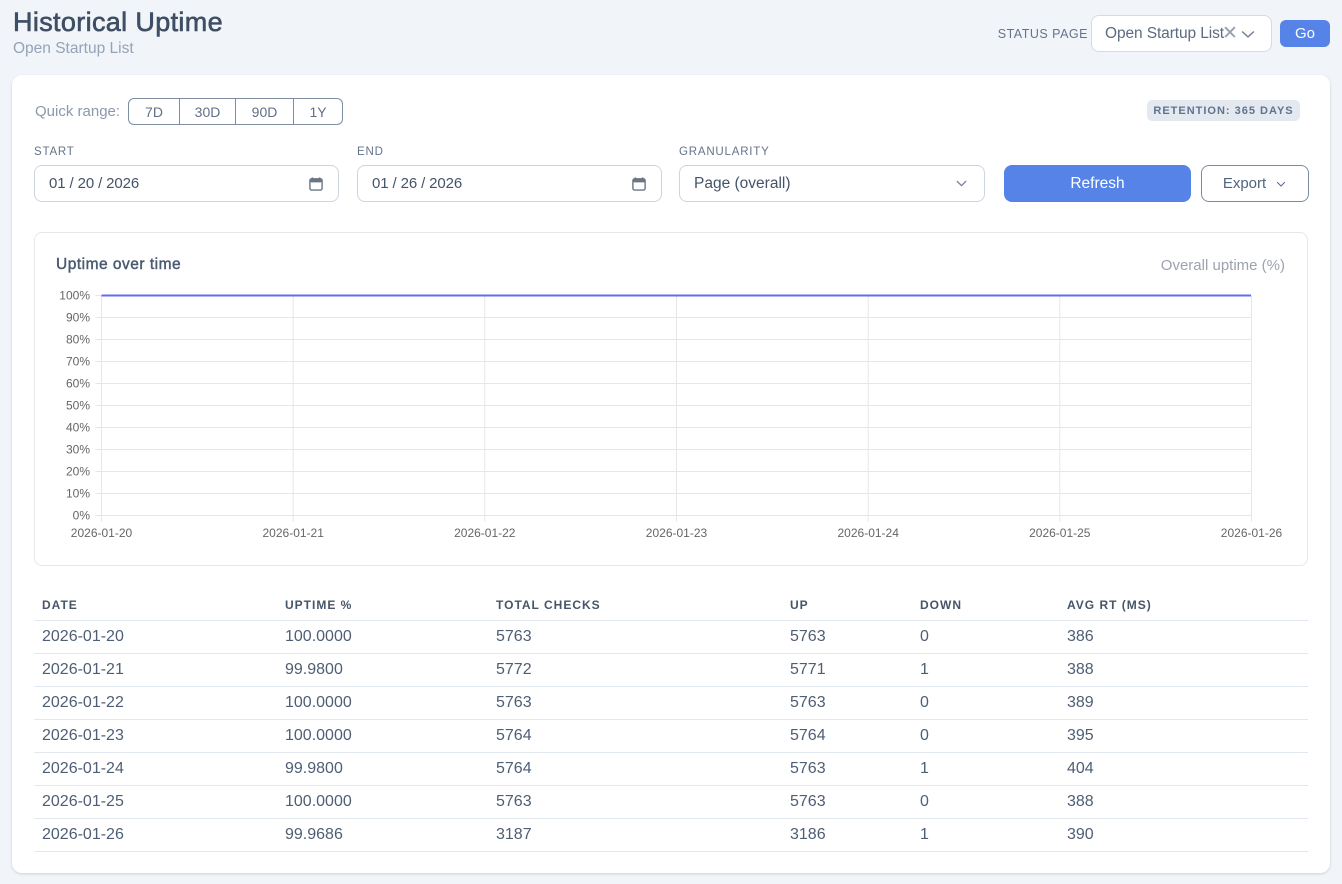 Image resolution: width=1342 pixels, height=884 pixels. Describe the element at coordinates (78, 318) in the screenshot. I see `svg-text: 90%` at that location.